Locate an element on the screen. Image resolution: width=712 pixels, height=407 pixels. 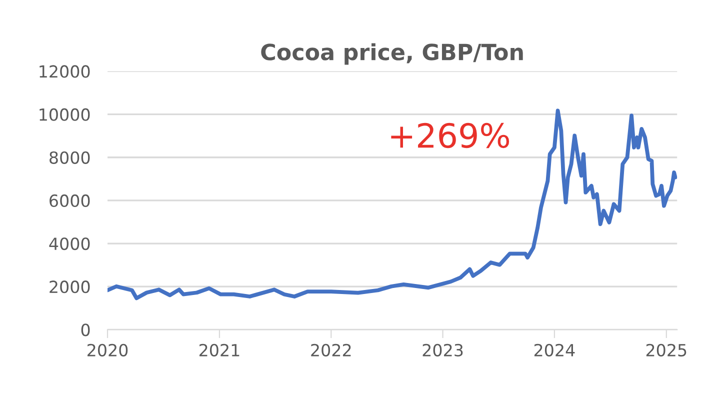
x-tick-label: 2023 is located at coordinates (442, 350).